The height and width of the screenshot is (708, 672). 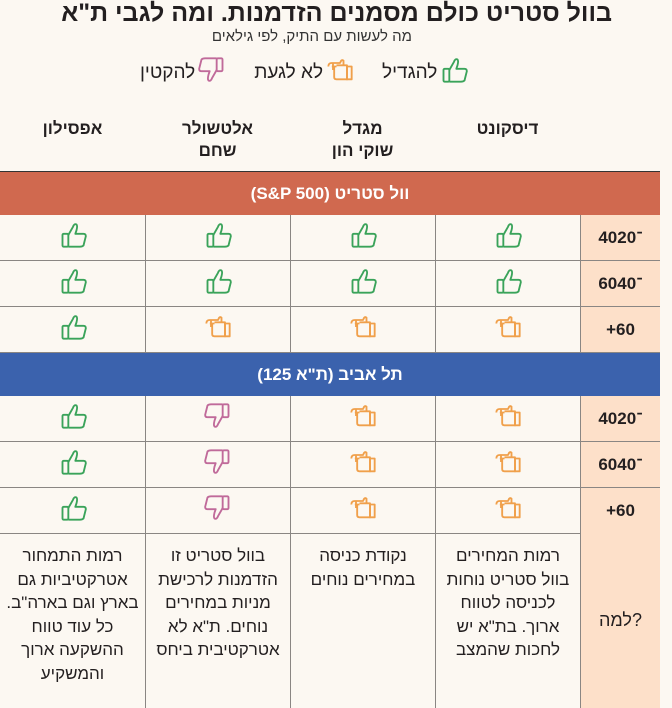 What do you see at coordinates (507, 128) in the screenshot?
I see `column-header-discount: דיסקונט` at bounding box center [507, 128].